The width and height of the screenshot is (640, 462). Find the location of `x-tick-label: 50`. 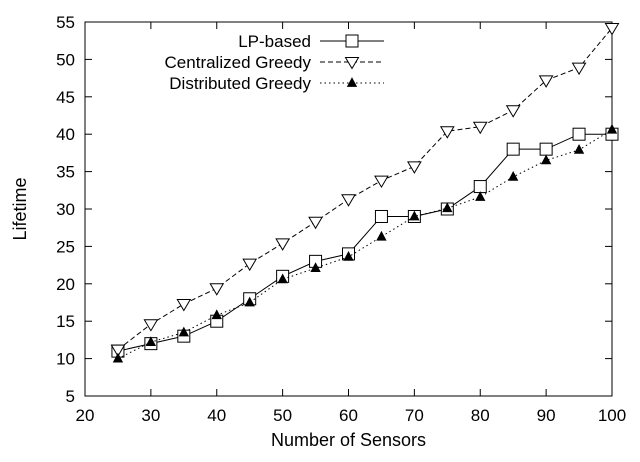

x-tick-label: 50 is located at coordinates (282, 415).